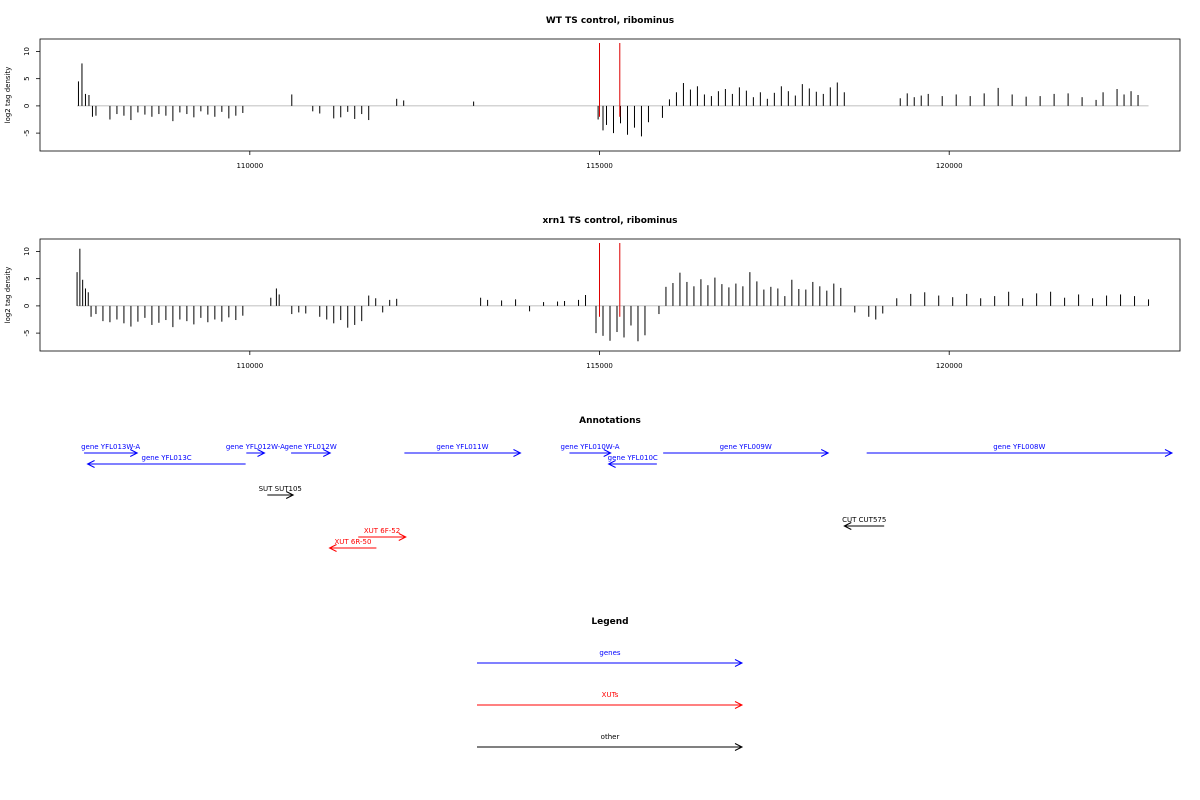 The height and width of the screenshot is (800, 1200). What do you see at coordinates (590, 447) in the screenshot?
I see `feature-label: gene YFL010W-A` at bounding box center [590, 447].